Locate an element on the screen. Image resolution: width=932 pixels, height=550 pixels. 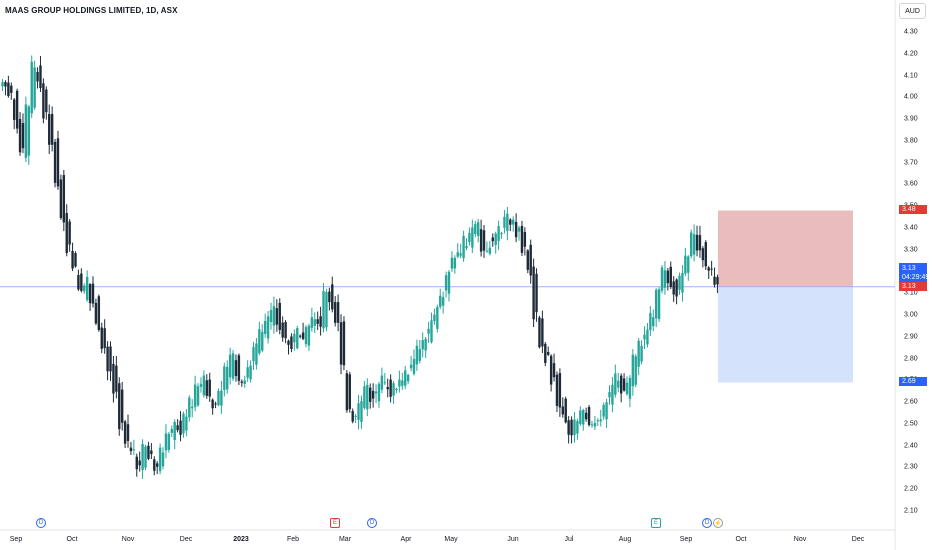
y-tick-label: 2.40 is located at coordinates (911, 446).